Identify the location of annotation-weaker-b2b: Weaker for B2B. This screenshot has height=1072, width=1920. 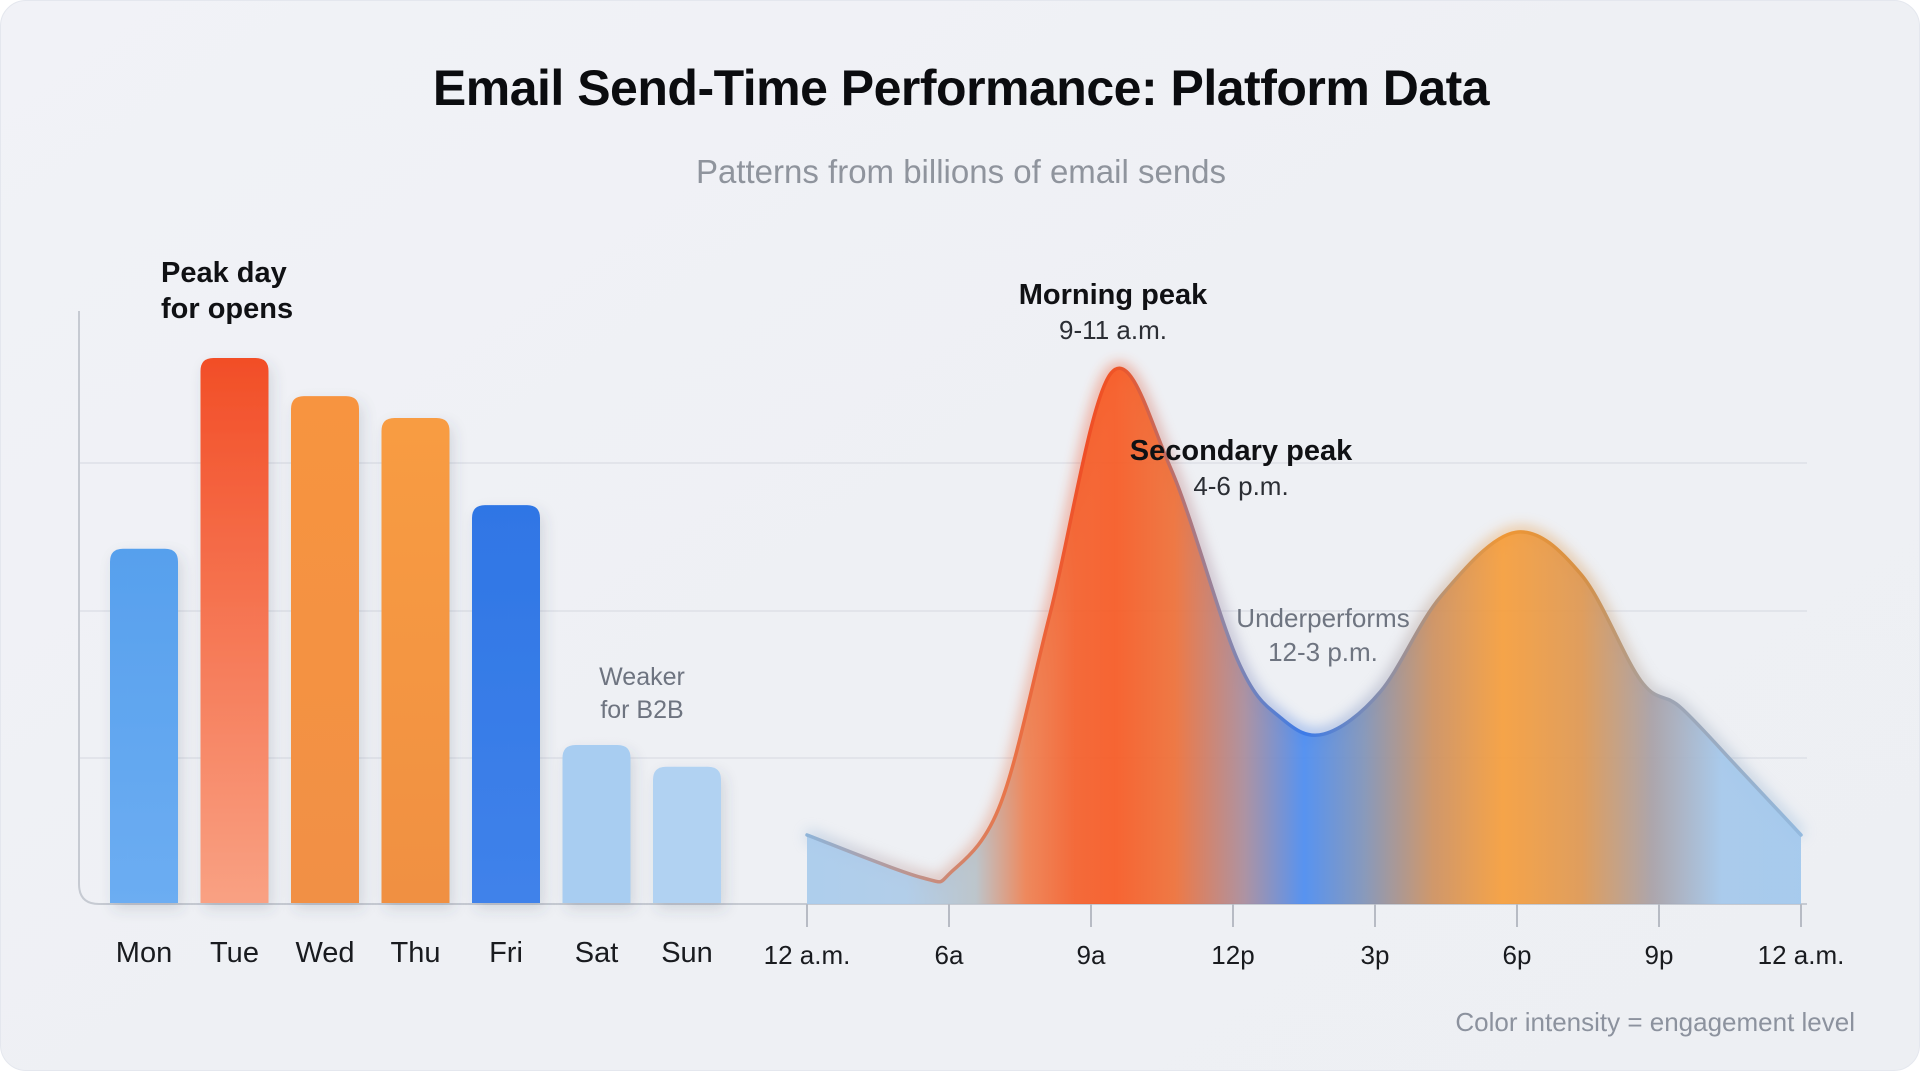
(642, 694).